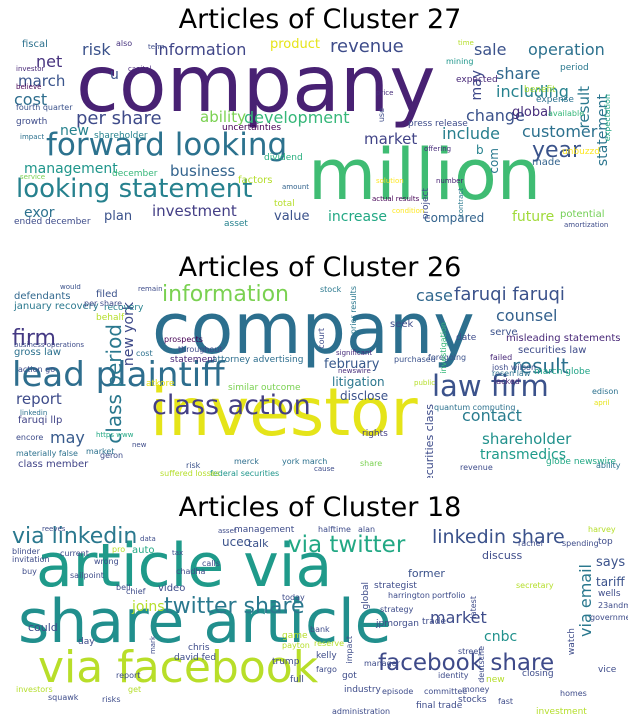 Image resolution: width=640 pixels, height=725 pixels. What do you see at coordinates (610, 582) in the screenshot?
I see `word: tariff` at bounding box center [610, 582].